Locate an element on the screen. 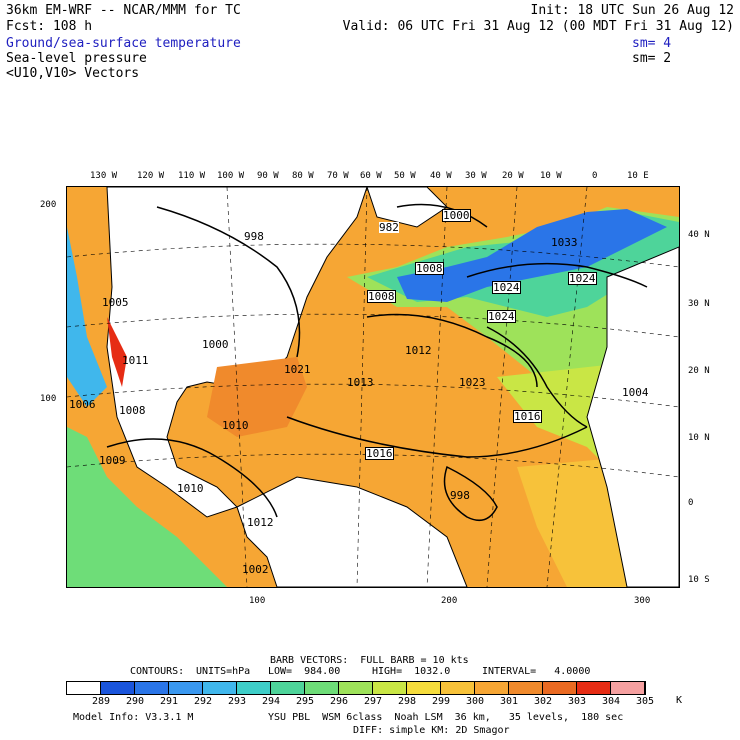  colorbar-tick: 299 is located at coordinates (441, 701).